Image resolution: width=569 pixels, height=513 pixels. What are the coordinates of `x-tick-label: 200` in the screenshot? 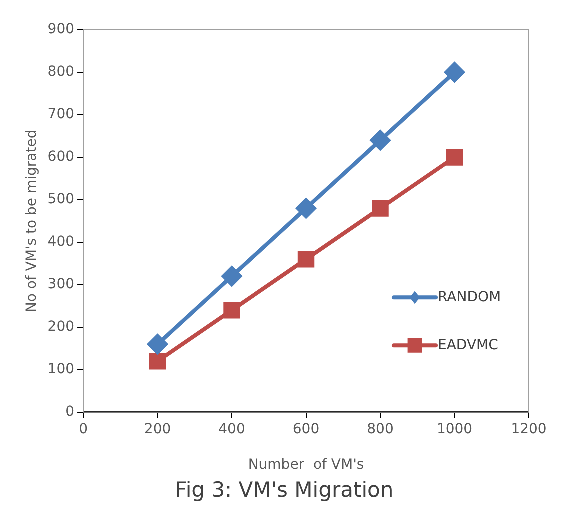 It's located at (158, 429).